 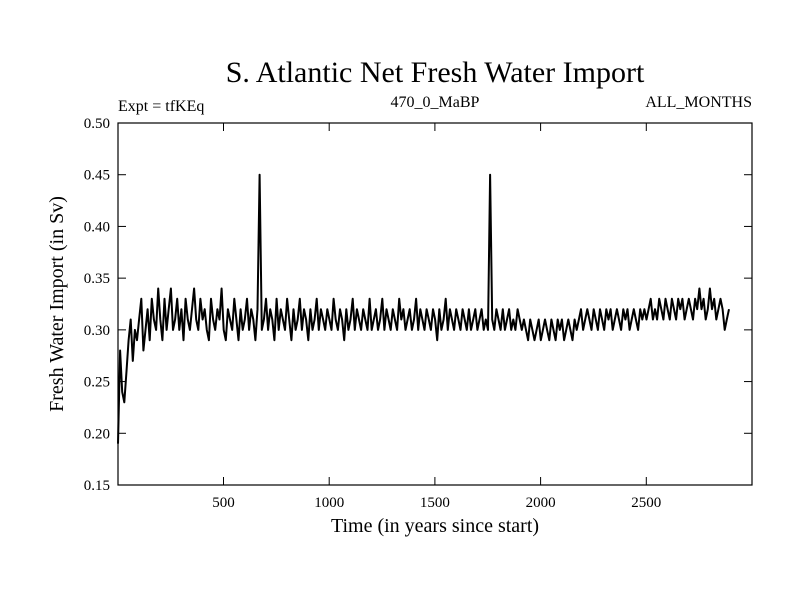 I want to click on x-tick-label: 1500, so click(x=435, y=503).